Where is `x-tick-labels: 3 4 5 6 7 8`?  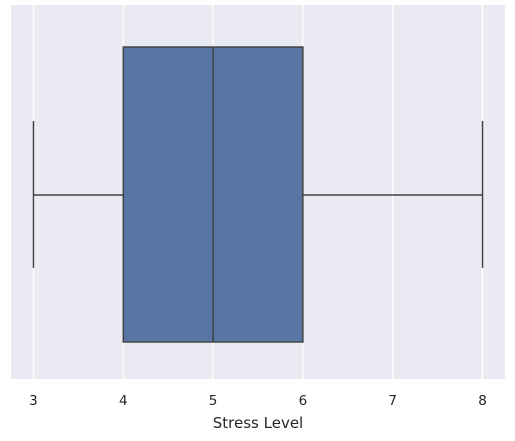
x-tick-labels: 3 4 5 6 7 8 is located at coordinates (258, 401).